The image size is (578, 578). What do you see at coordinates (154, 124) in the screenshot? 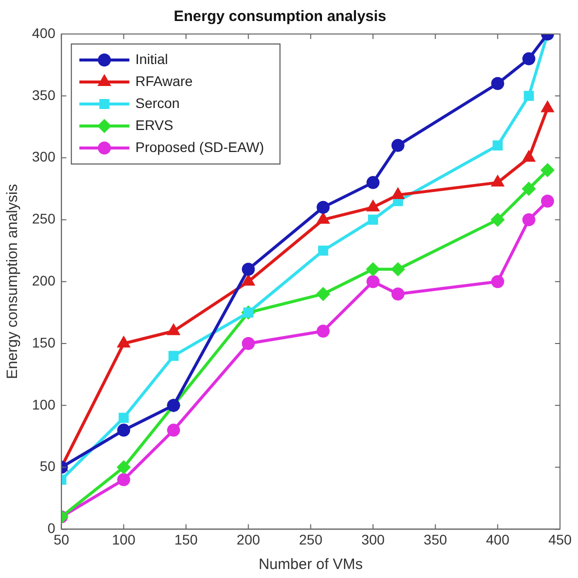
I see `legend-label: ERVS` at bounding box center [154, 124].